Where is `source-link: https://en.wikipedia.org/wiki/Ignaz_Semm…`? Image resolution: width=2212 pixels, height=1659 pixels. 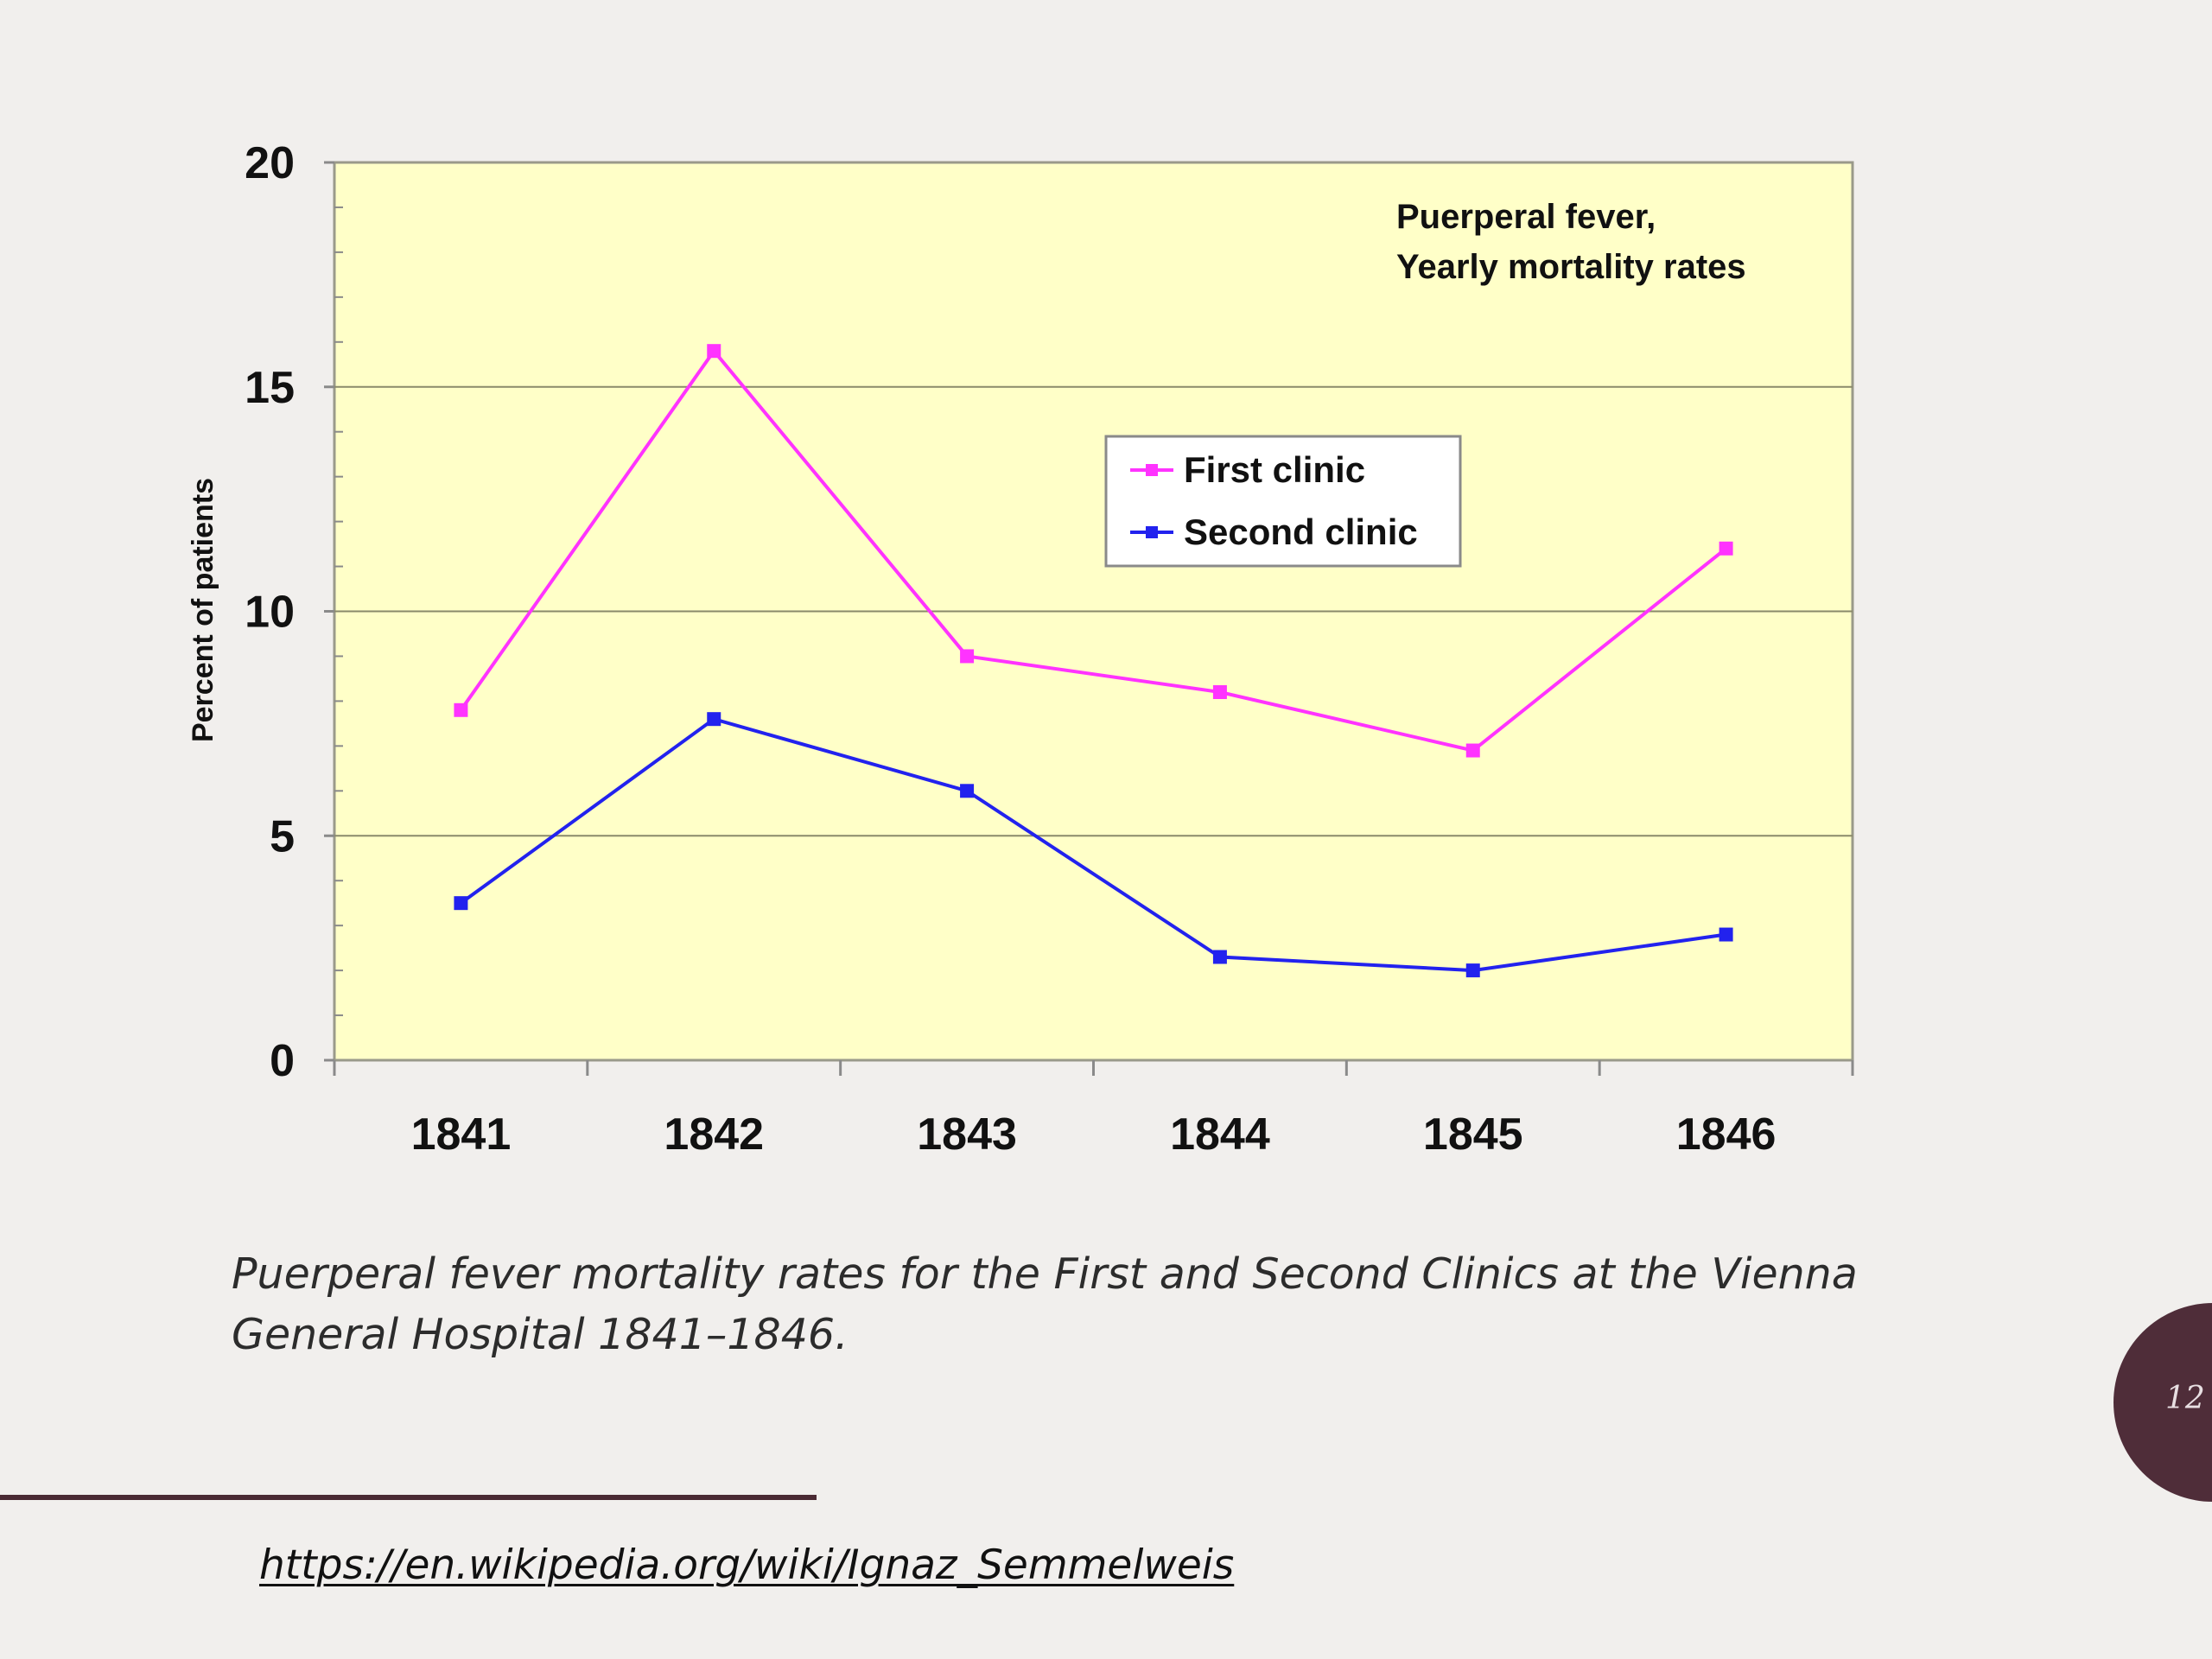
source-link: https://en.wikipedia.org/wiki/Ignaz_Semm… is located at coordinates (747, 1565).